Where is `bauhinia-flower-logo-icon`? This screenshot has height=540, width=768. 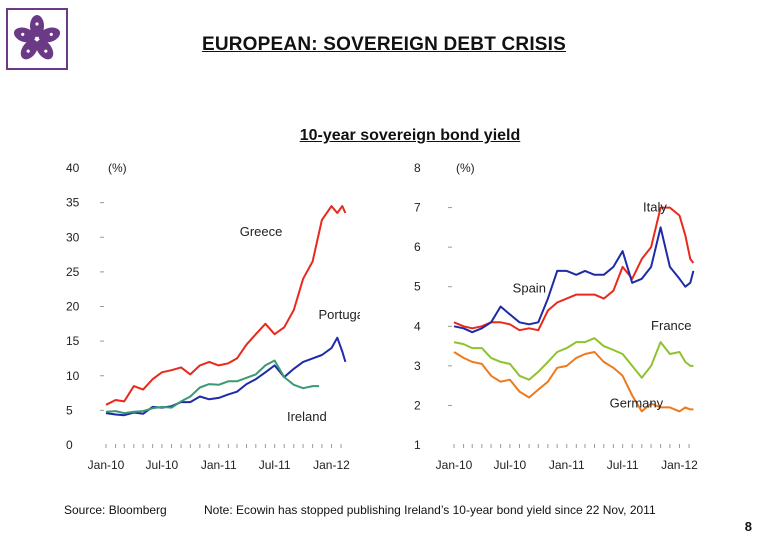 bauhinia-flower-logo-icon is located at coordinates (37, 39).